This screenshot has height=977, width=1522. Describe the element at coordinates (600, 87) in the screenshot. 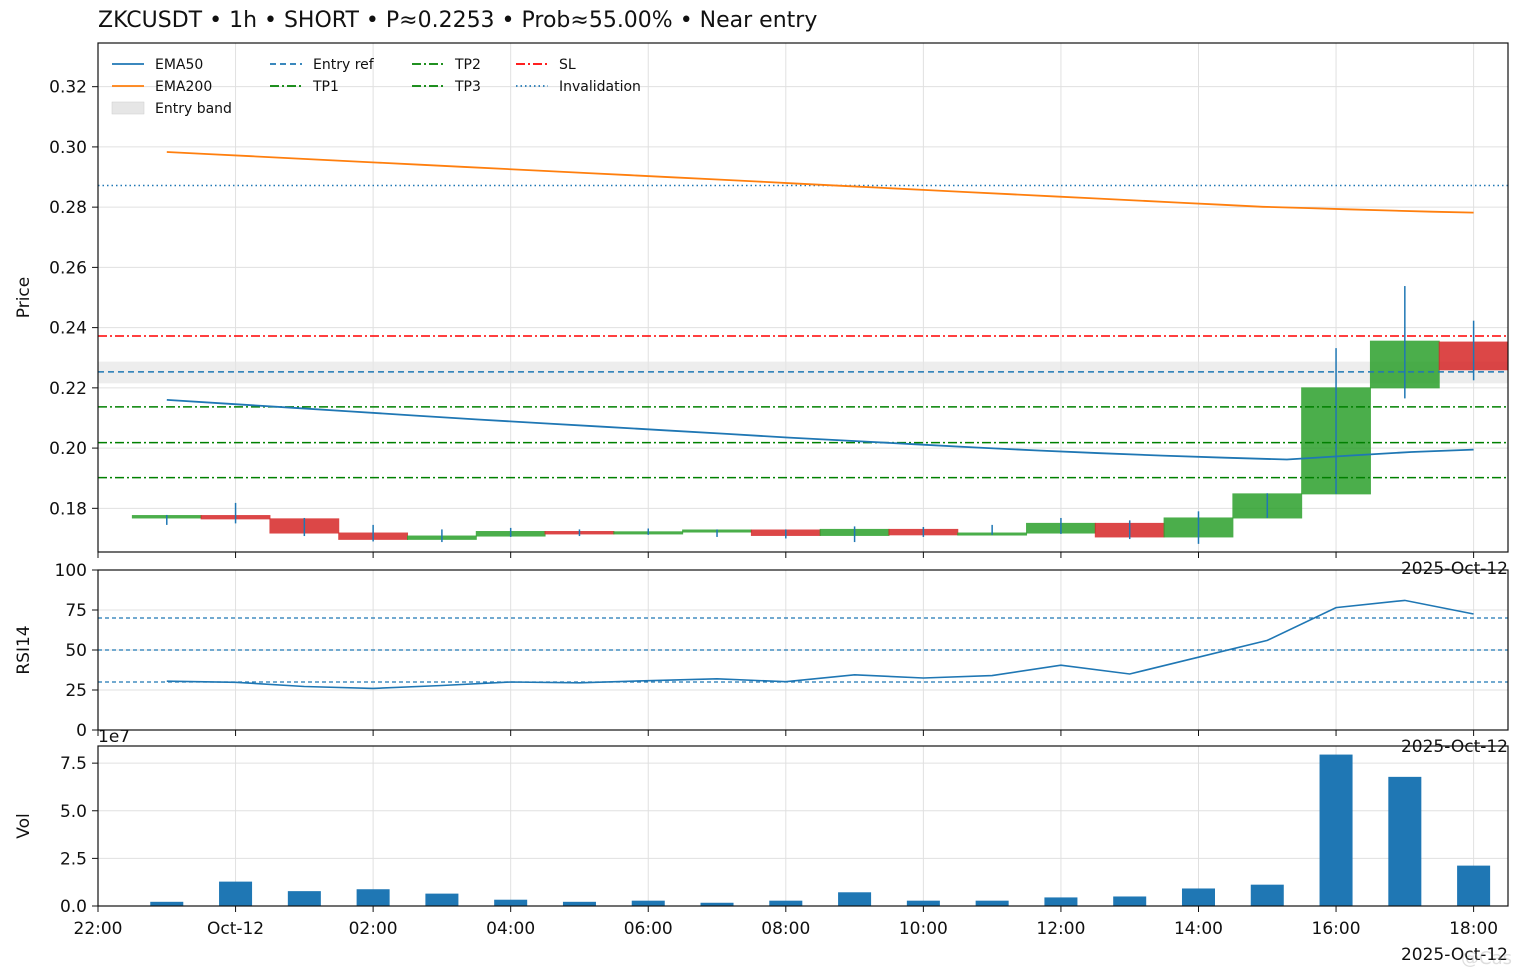

I see `legend-label: Invalidation` at that location.